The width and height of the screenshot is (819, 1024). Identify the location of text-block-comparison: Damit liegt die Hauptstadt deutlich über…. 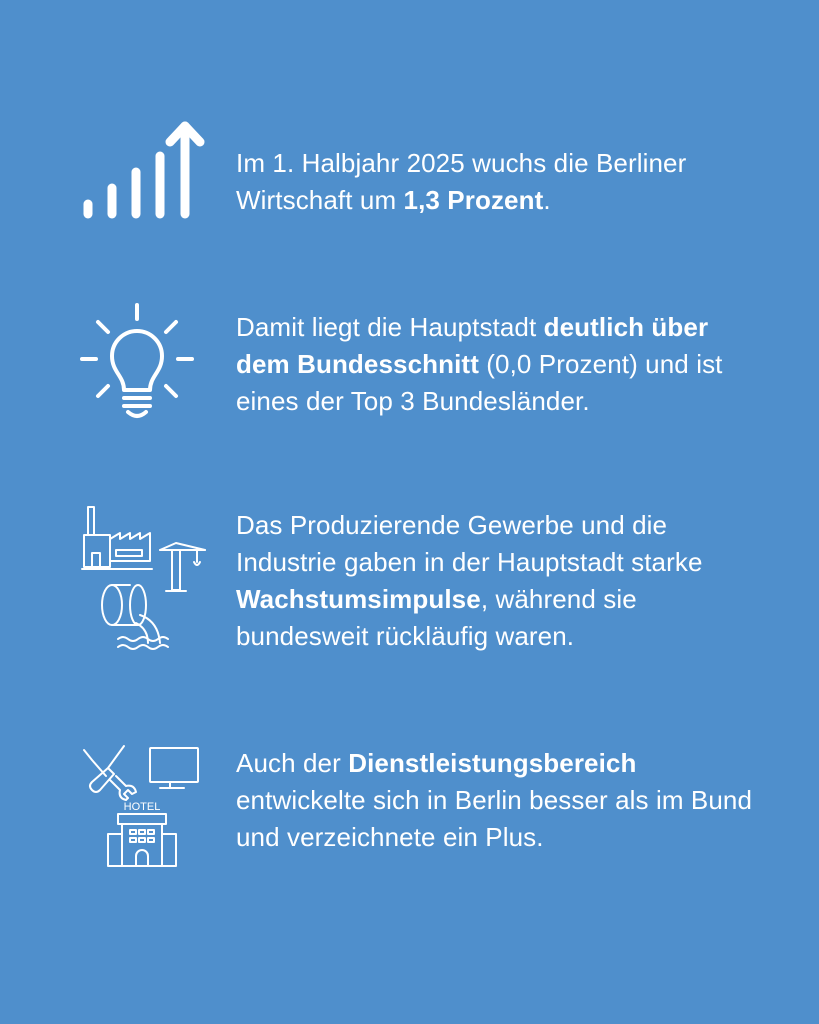
(479, 364).